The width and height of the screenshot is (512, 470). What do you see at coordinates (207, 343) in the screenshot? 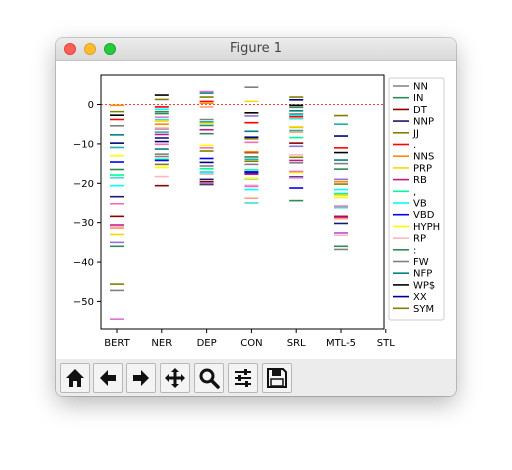
I see `x-tick-label: DEP` at bounding box center [207, 343].